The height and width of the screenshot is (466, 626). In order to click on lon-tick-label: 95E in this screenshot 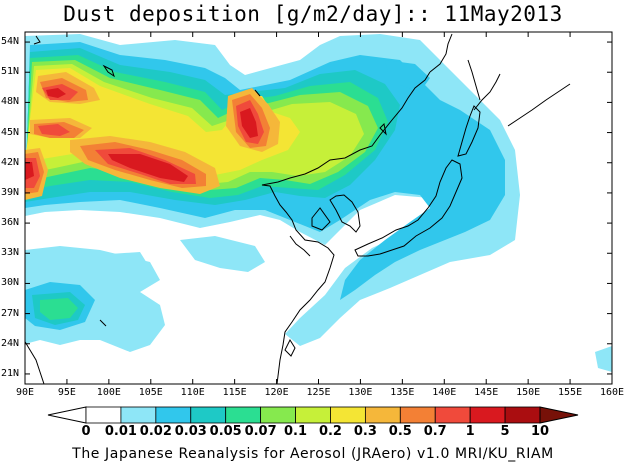, I will do `click(66, 392)`.